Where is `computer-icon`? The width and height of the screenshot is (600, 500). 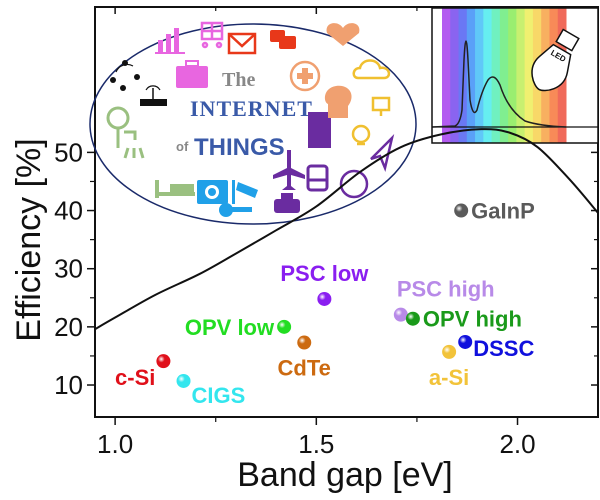 computer-icon is located at coordinates (381, 106).